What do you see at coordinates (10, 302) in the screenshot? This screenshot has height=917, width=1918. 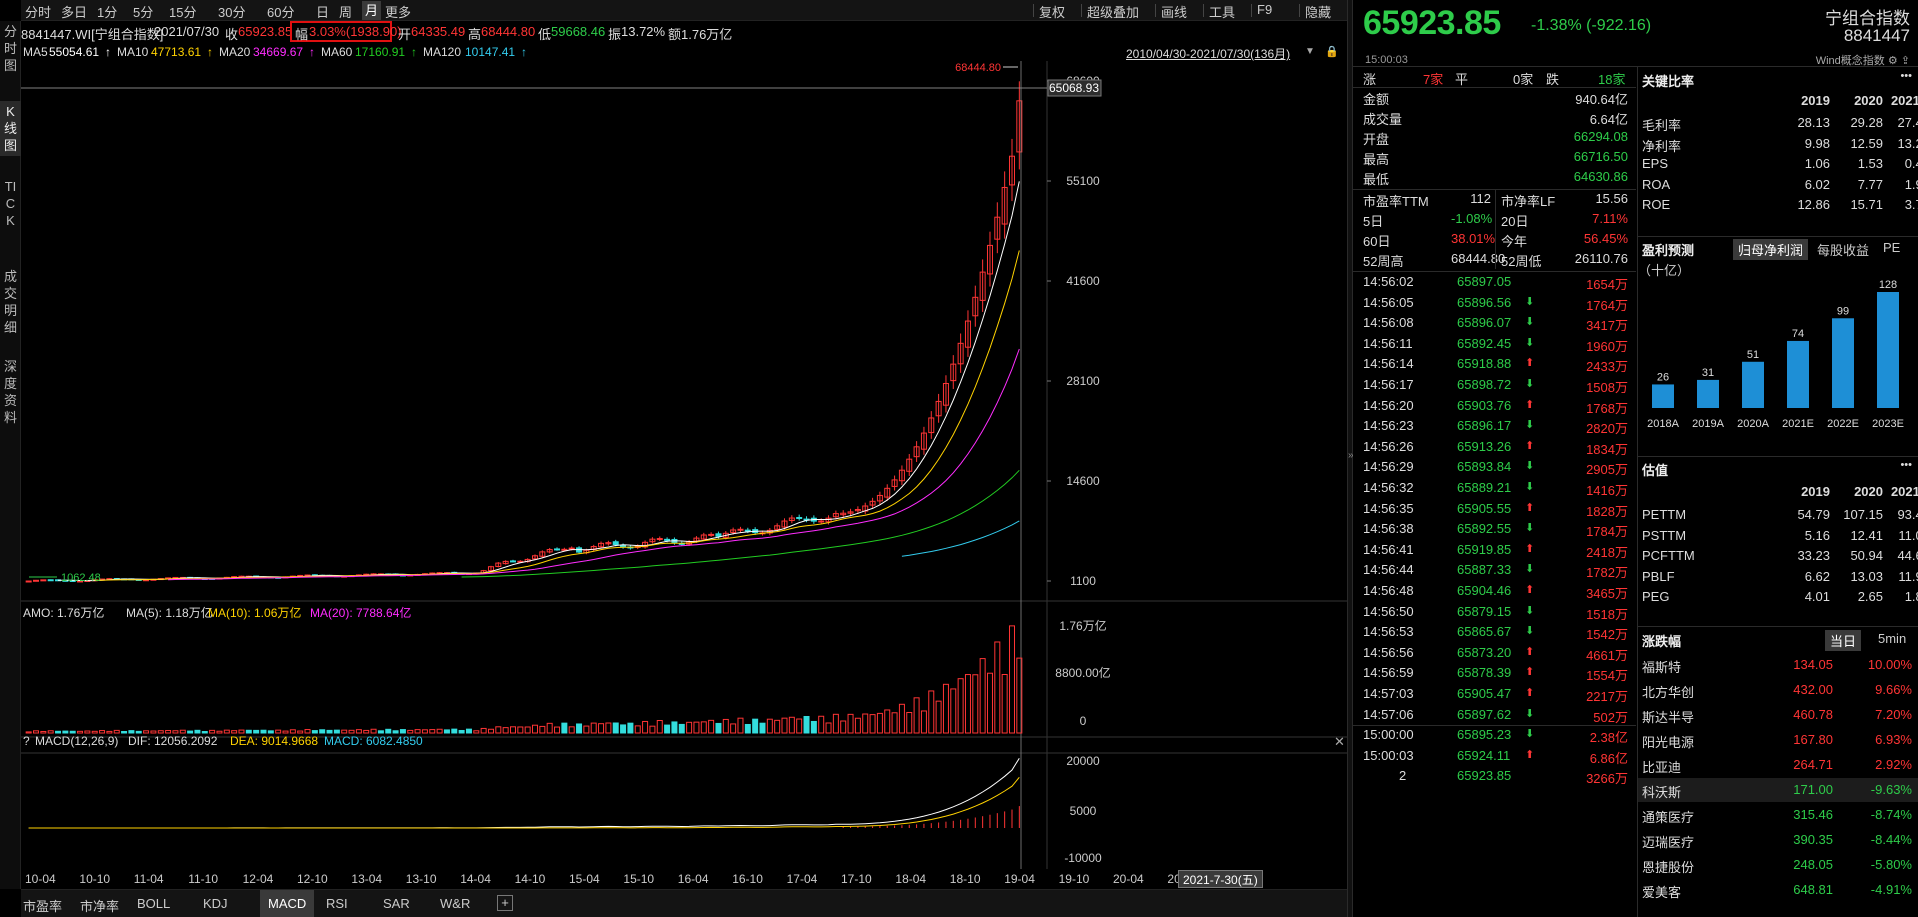 I see `left-tab-3: 成交明细` at bounding box center [10, 302].